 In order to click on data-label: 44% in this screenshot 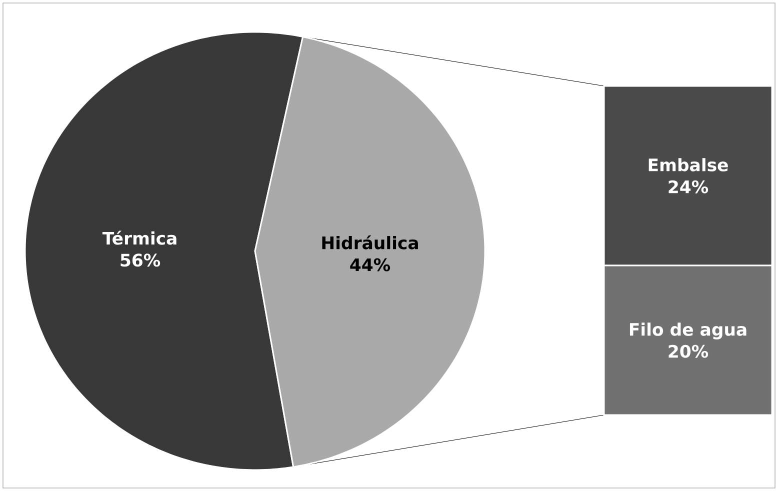, I will do `click(370, 265)`.